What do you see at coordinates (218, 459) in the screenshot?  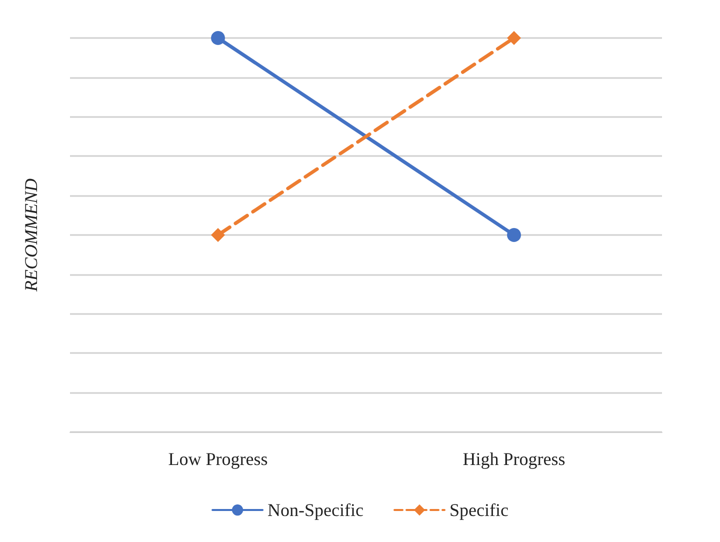 I see `x-tick-label: Low Progress` at bounding box center [218, 459].